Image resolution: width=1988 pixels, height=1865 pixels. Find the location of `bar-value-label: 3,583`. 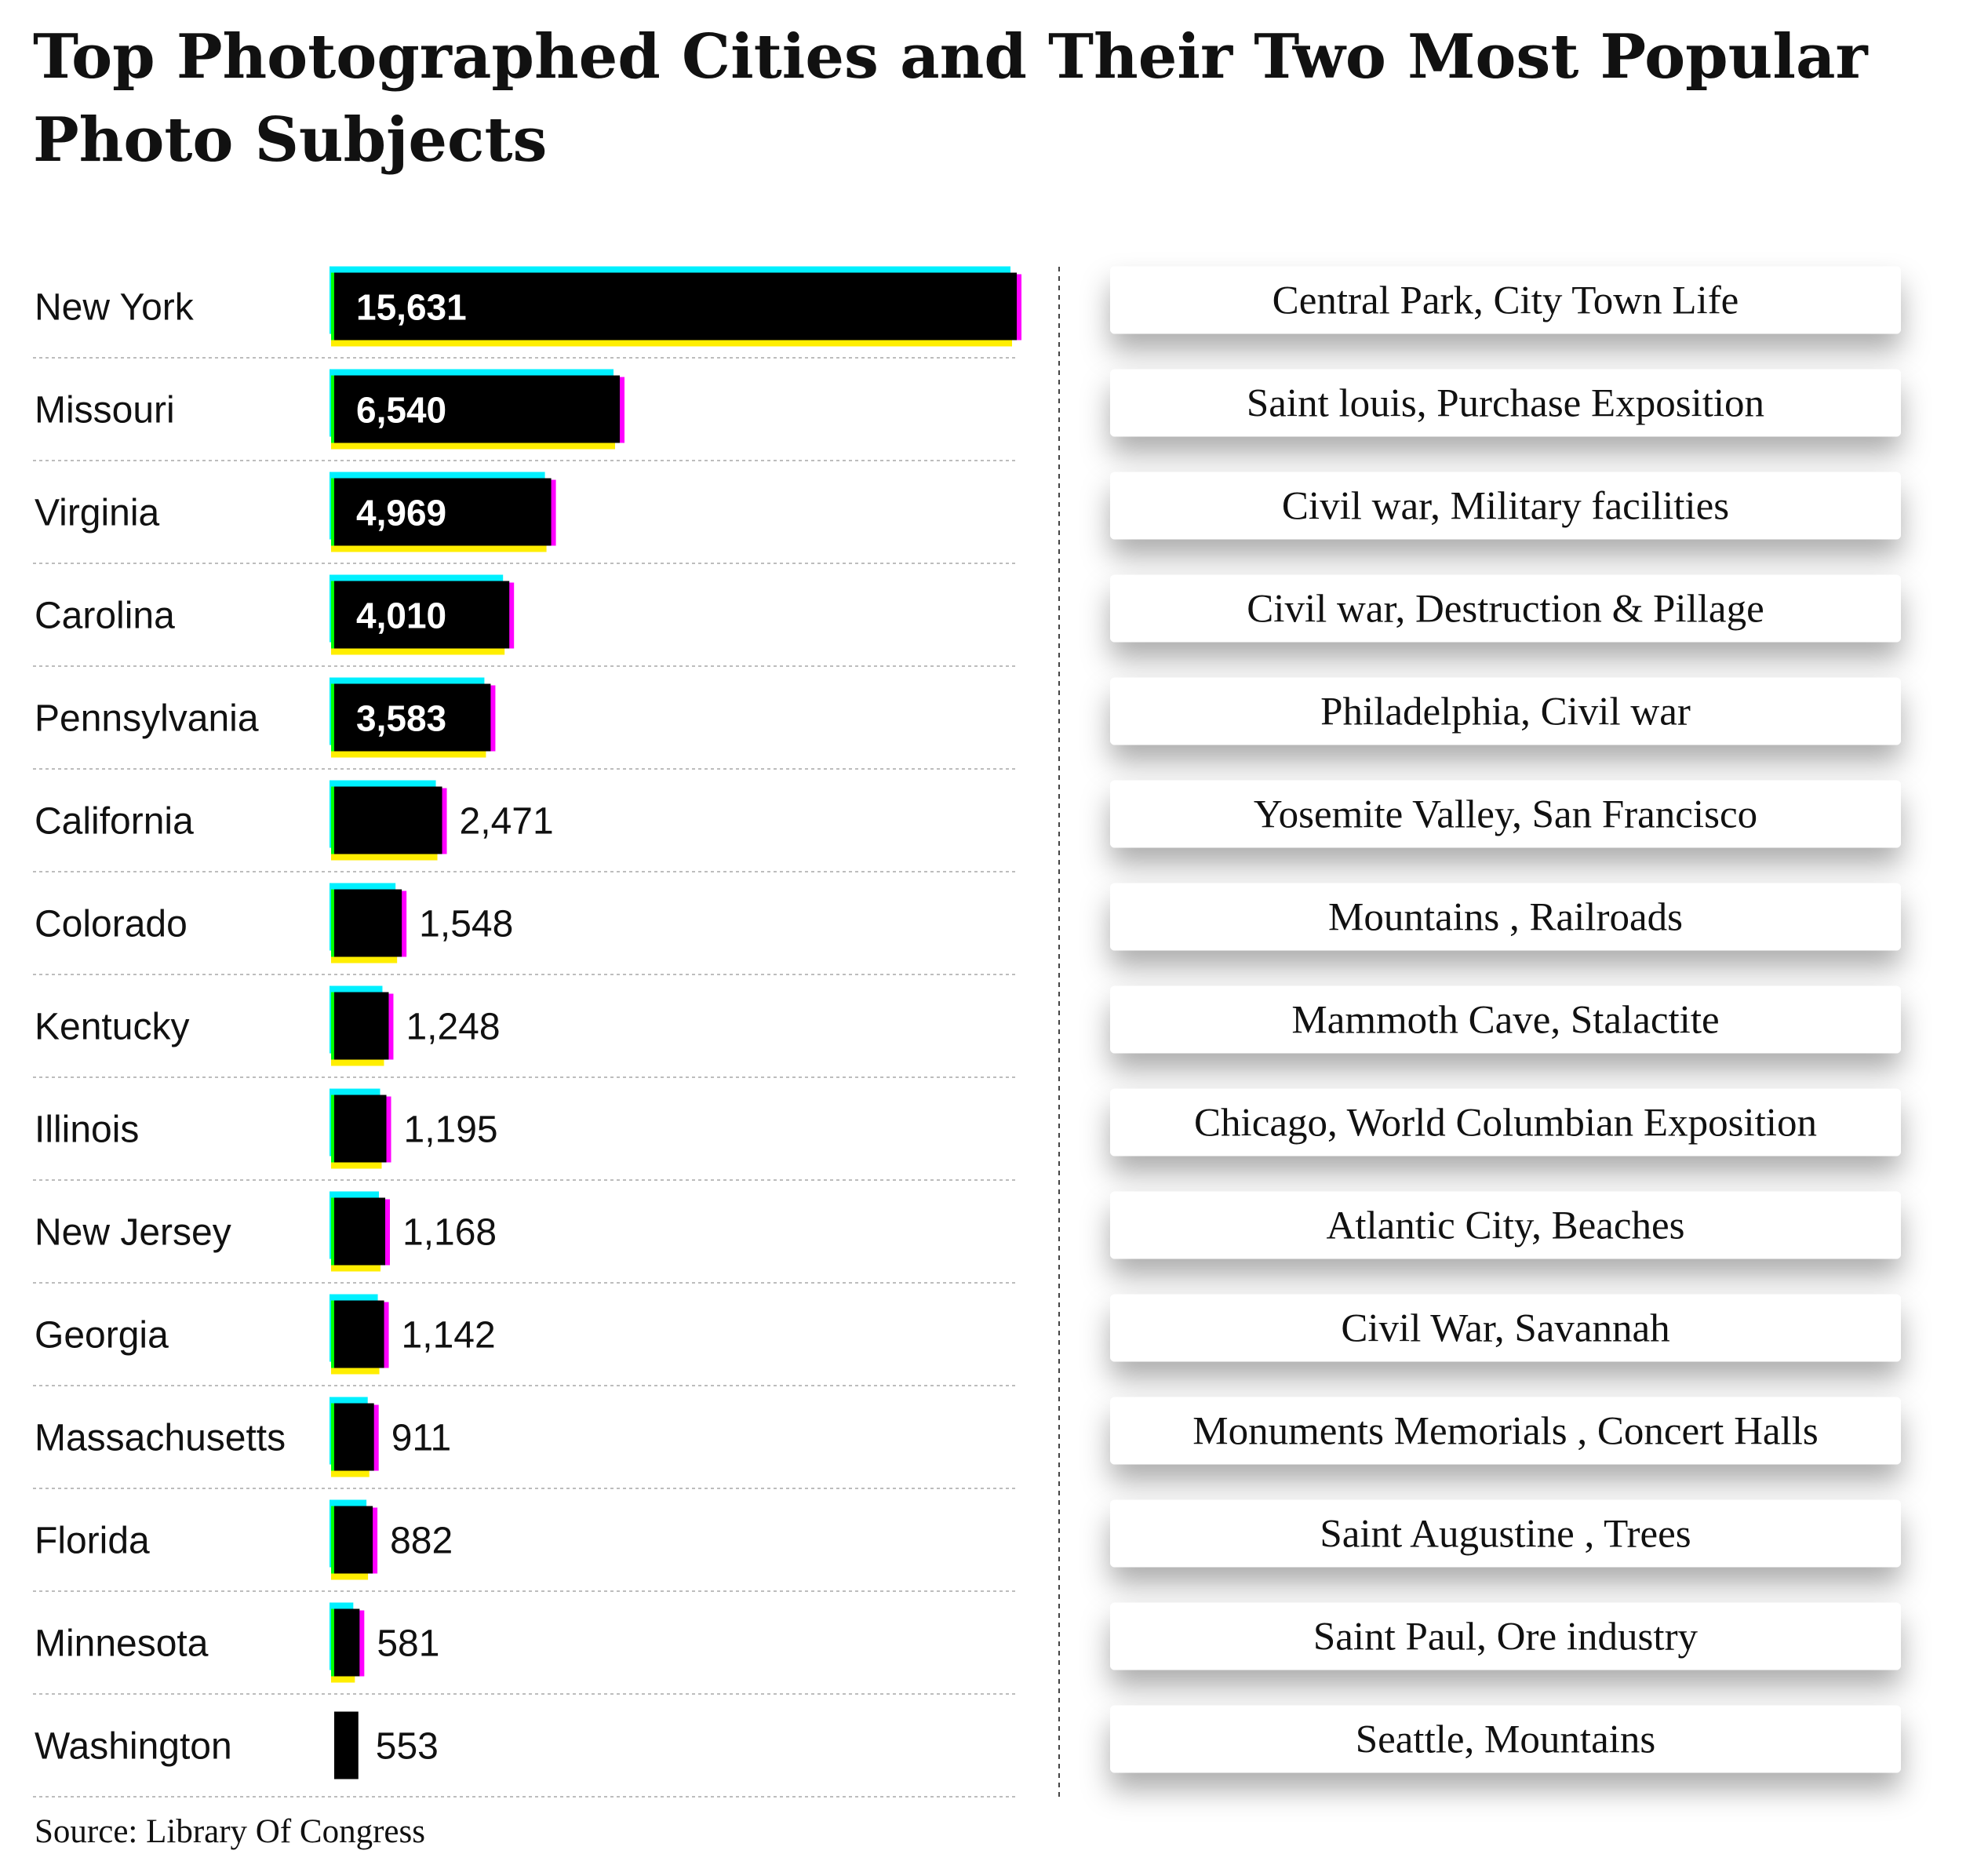

bar-value-label: 3,583 is located at coordinates (401, 718).